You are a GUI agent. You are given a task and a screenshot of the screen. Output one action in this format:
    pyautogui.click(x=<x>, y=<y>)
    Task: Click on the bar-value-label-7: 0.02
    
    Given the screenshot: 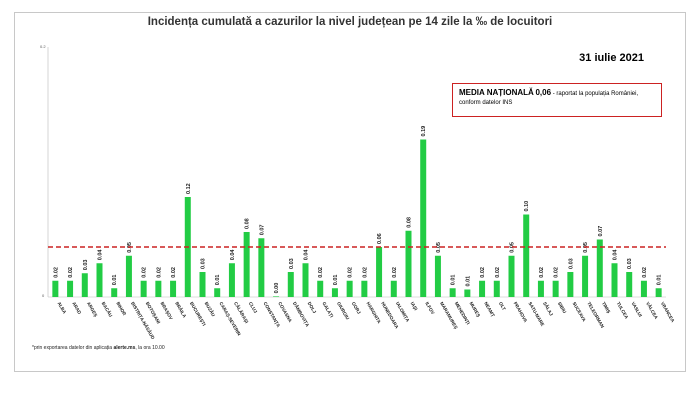 What is the action you would take?
    pyautogui.click(x=159, y=272)
    